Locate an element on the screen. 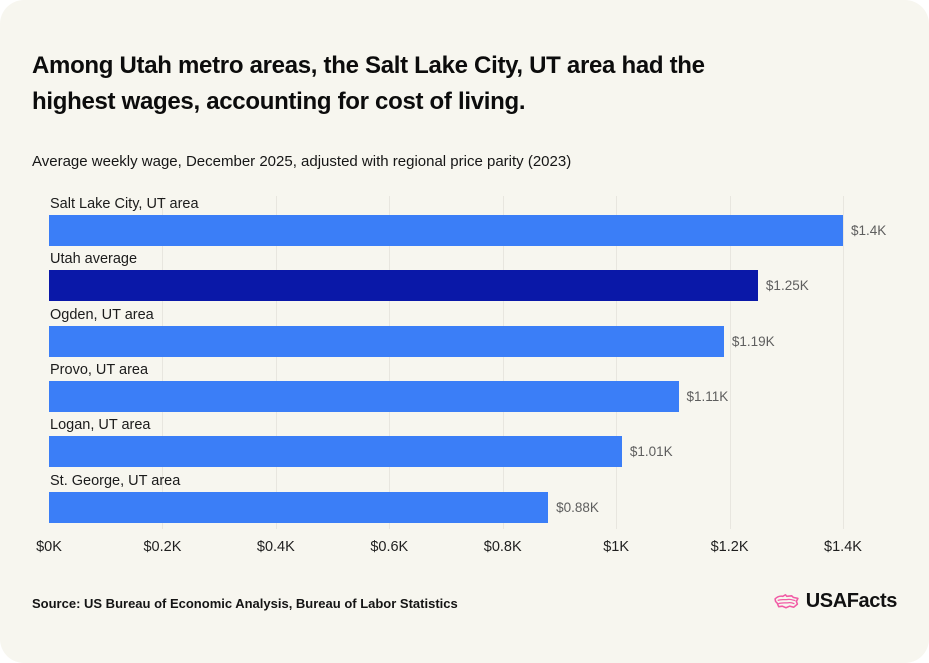 This screenshot has height=663, width=929. usafacts-wordmark: USAFacts is located at coordinates (851, 601).